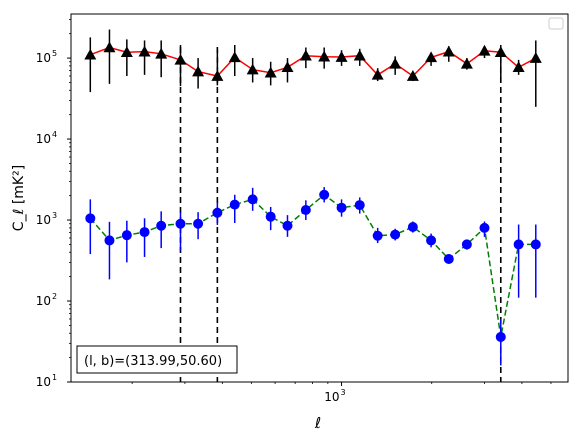 Image resolution: width=580 pixels, height=441 pixels. What do you see at coordinates (317, 423) in the screenshot?
I see `x-axis-label: ℓ` at bounding box center [317, 423].